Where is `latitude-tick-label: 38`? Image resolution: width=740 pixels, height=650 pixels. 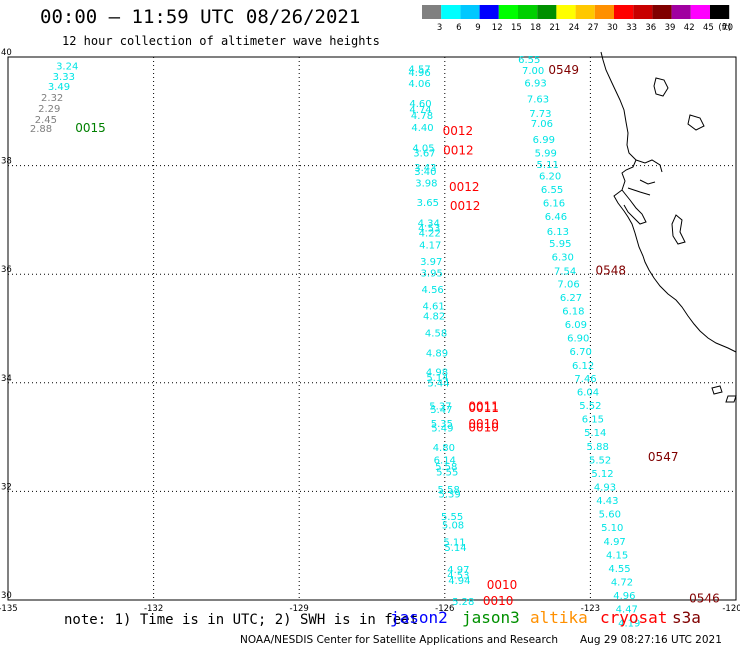
latitude-tick-label: 38 is located at coordinates (6, 162).